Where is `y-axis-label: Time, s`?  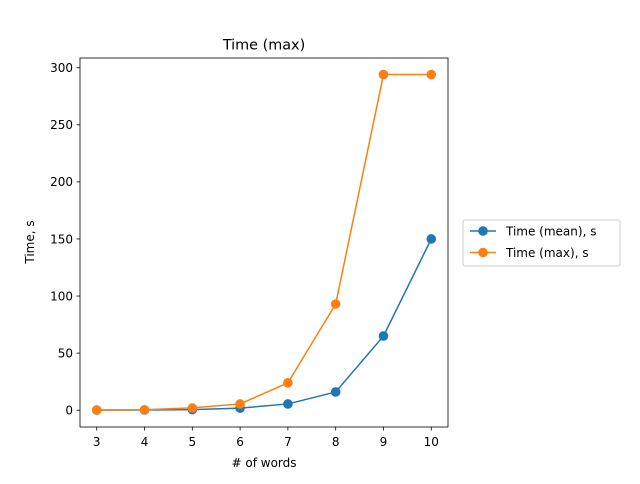 y-axis-label: Time, s is located at coordinates (30, 242).